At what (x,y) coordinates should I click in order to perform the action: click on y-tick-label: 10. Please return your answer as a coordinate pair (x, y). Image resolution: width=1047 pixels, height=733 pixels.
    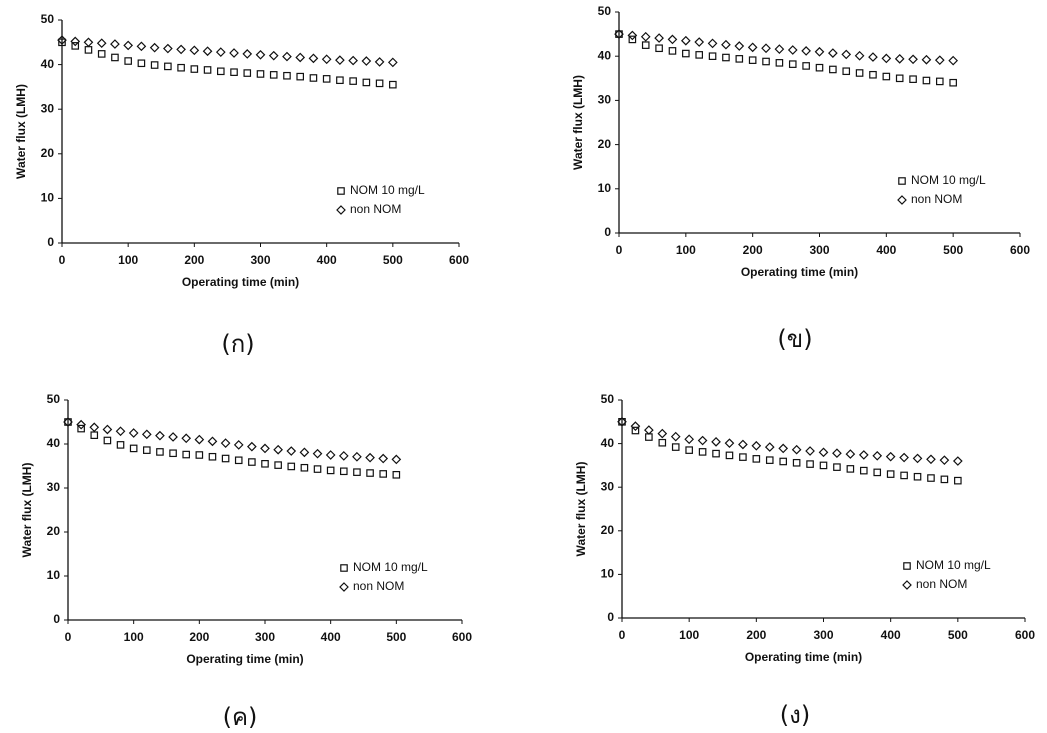
    Looking at the image, I should click on (48, 198).